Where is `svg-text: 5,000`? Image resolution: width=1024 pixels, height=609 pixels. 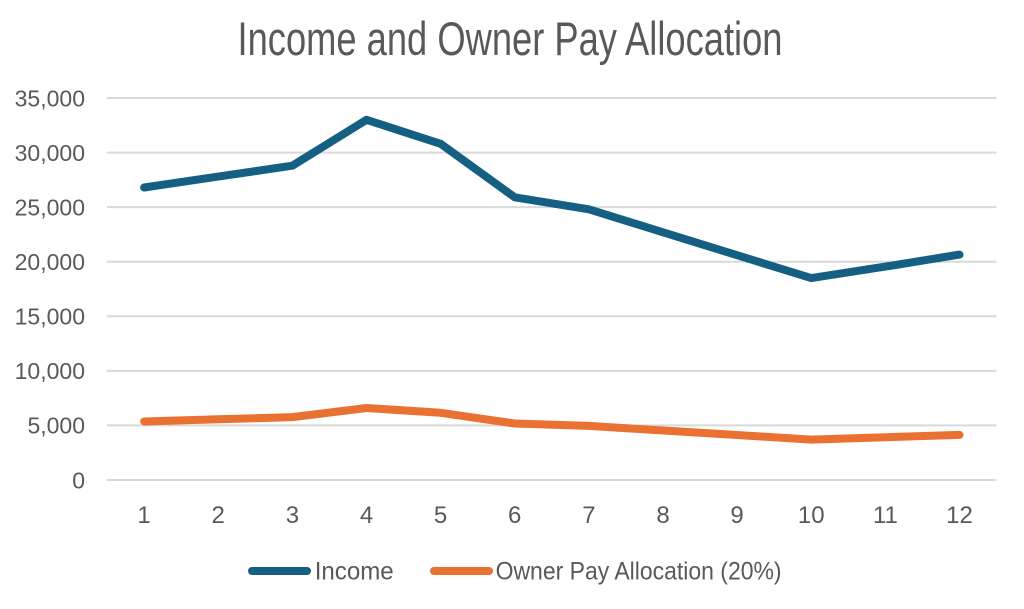 svg-text: 5,000 is located at coordinates (56, 426).